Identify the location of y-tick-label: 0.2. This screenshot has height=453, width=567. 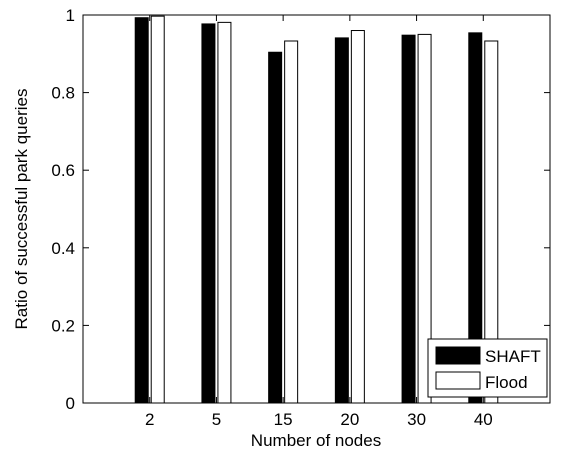
(63, 325).